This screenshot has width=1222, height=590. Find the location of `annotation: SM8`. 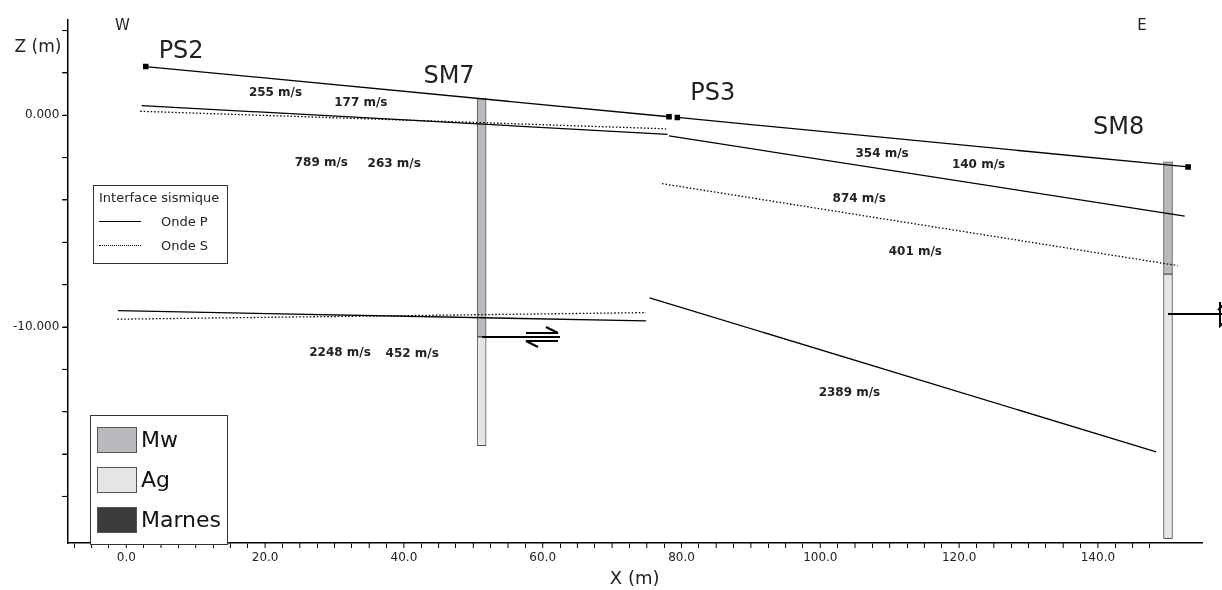

annotation: SM8 is located at coordinates (1119, 126).